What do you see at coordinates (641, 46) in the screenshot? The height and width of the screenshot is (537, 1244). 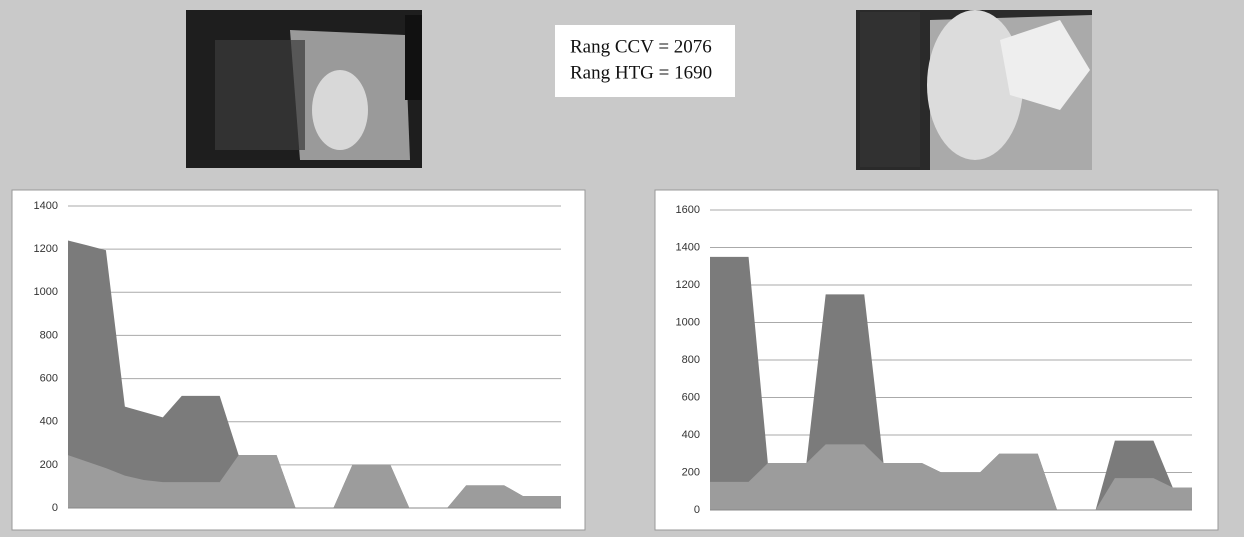 I see `text-line: Rang CCV = 2076` at bounding box center [641, 46].